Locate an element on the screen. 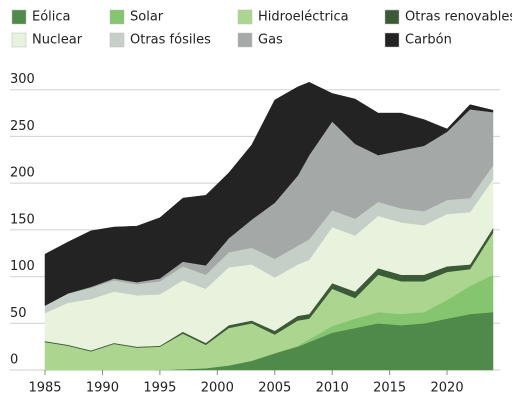  y-tick-label: 150 is located at coordinates (22, 219).